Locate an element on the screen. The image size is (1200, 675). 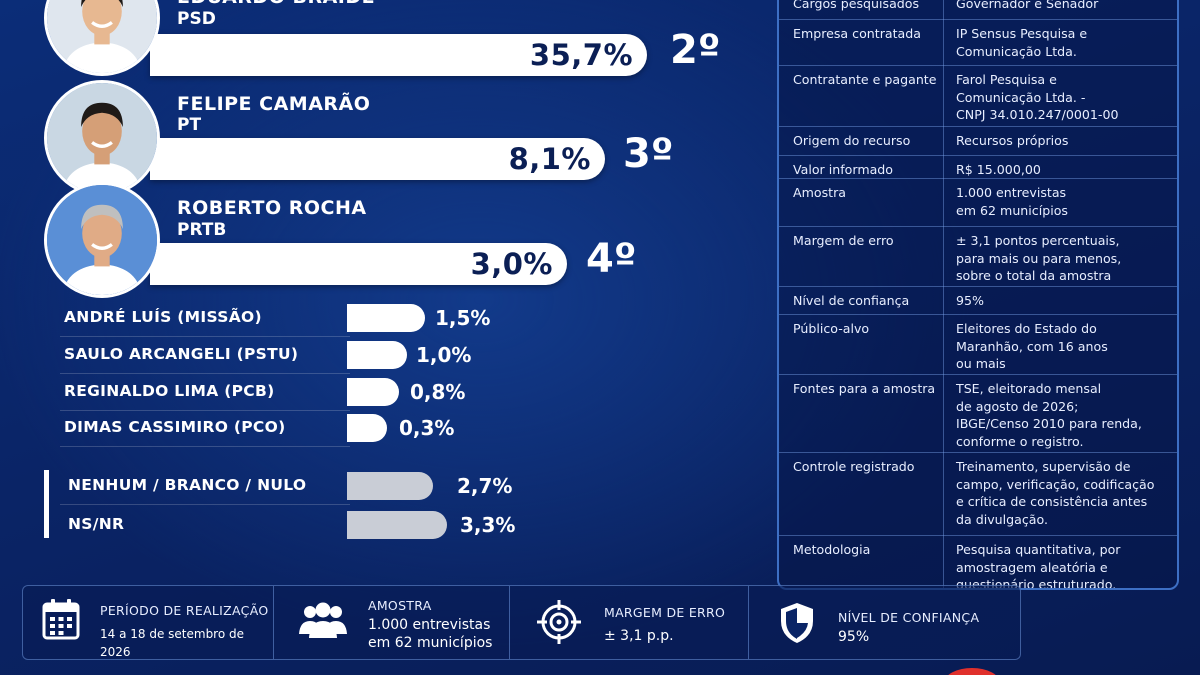
info-value: 1.000 entrevistas em 62 municípios is located at coordinates (1012, 201).